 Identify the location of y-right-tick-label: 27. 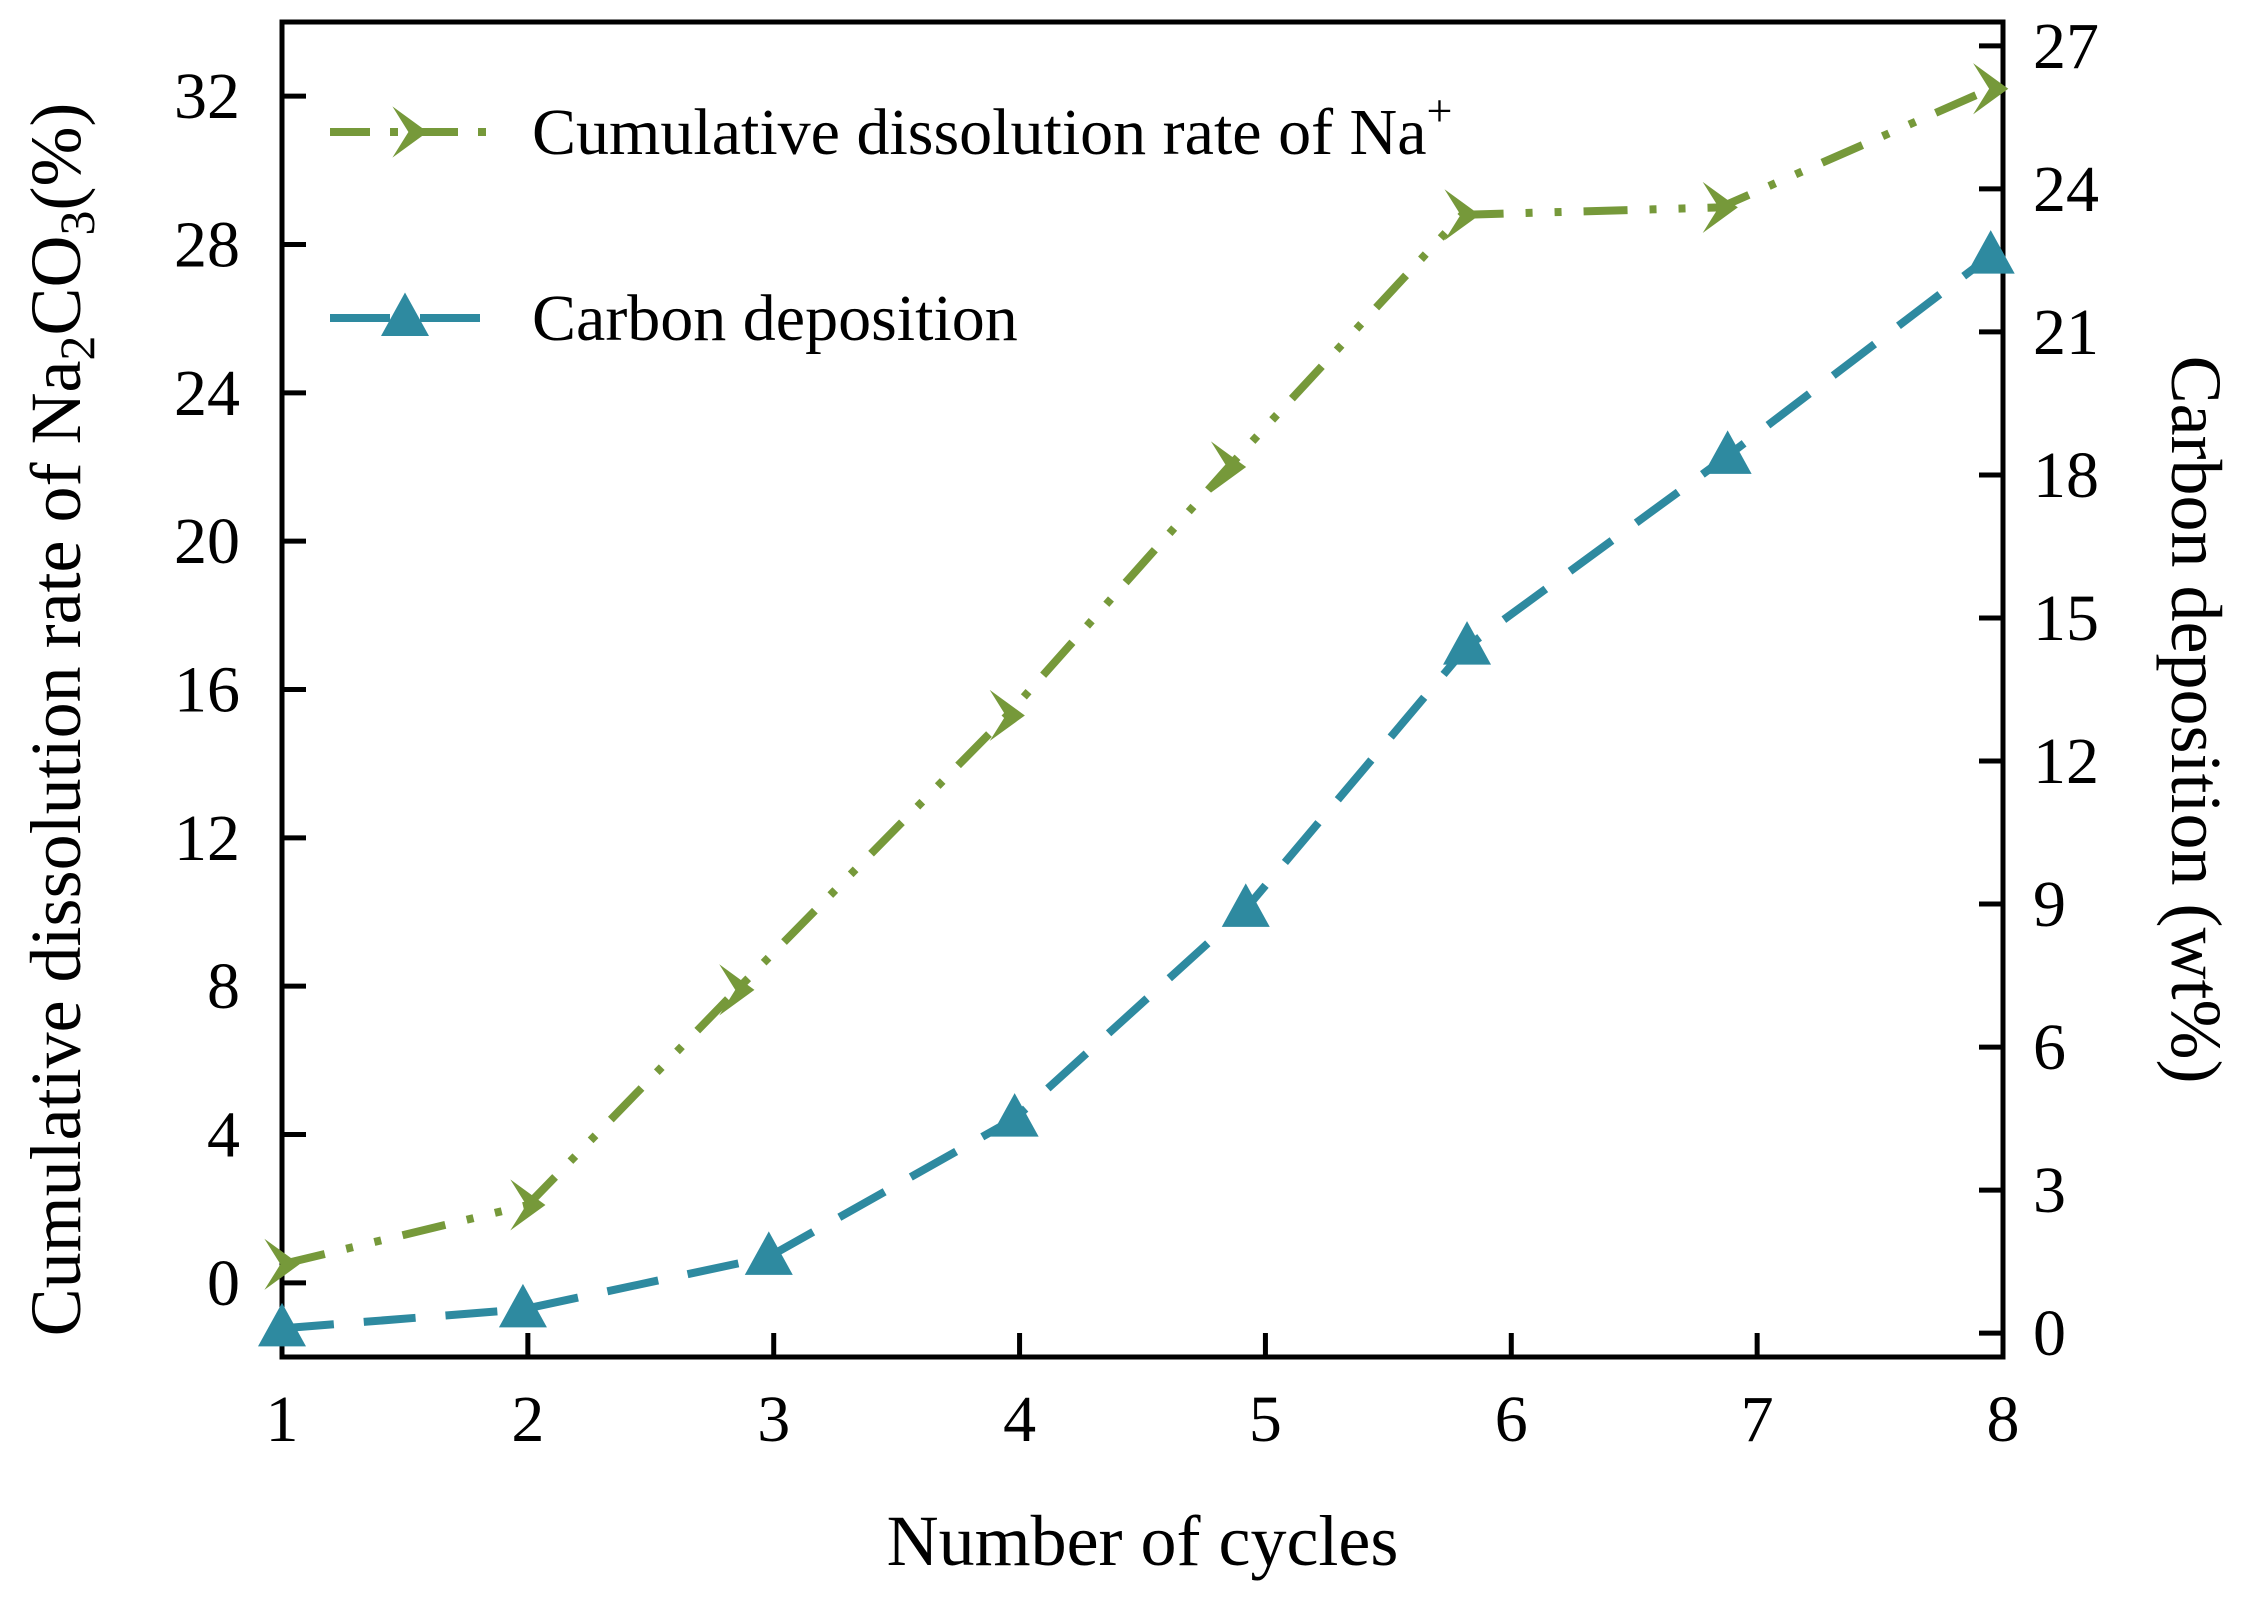
(2066, 46).